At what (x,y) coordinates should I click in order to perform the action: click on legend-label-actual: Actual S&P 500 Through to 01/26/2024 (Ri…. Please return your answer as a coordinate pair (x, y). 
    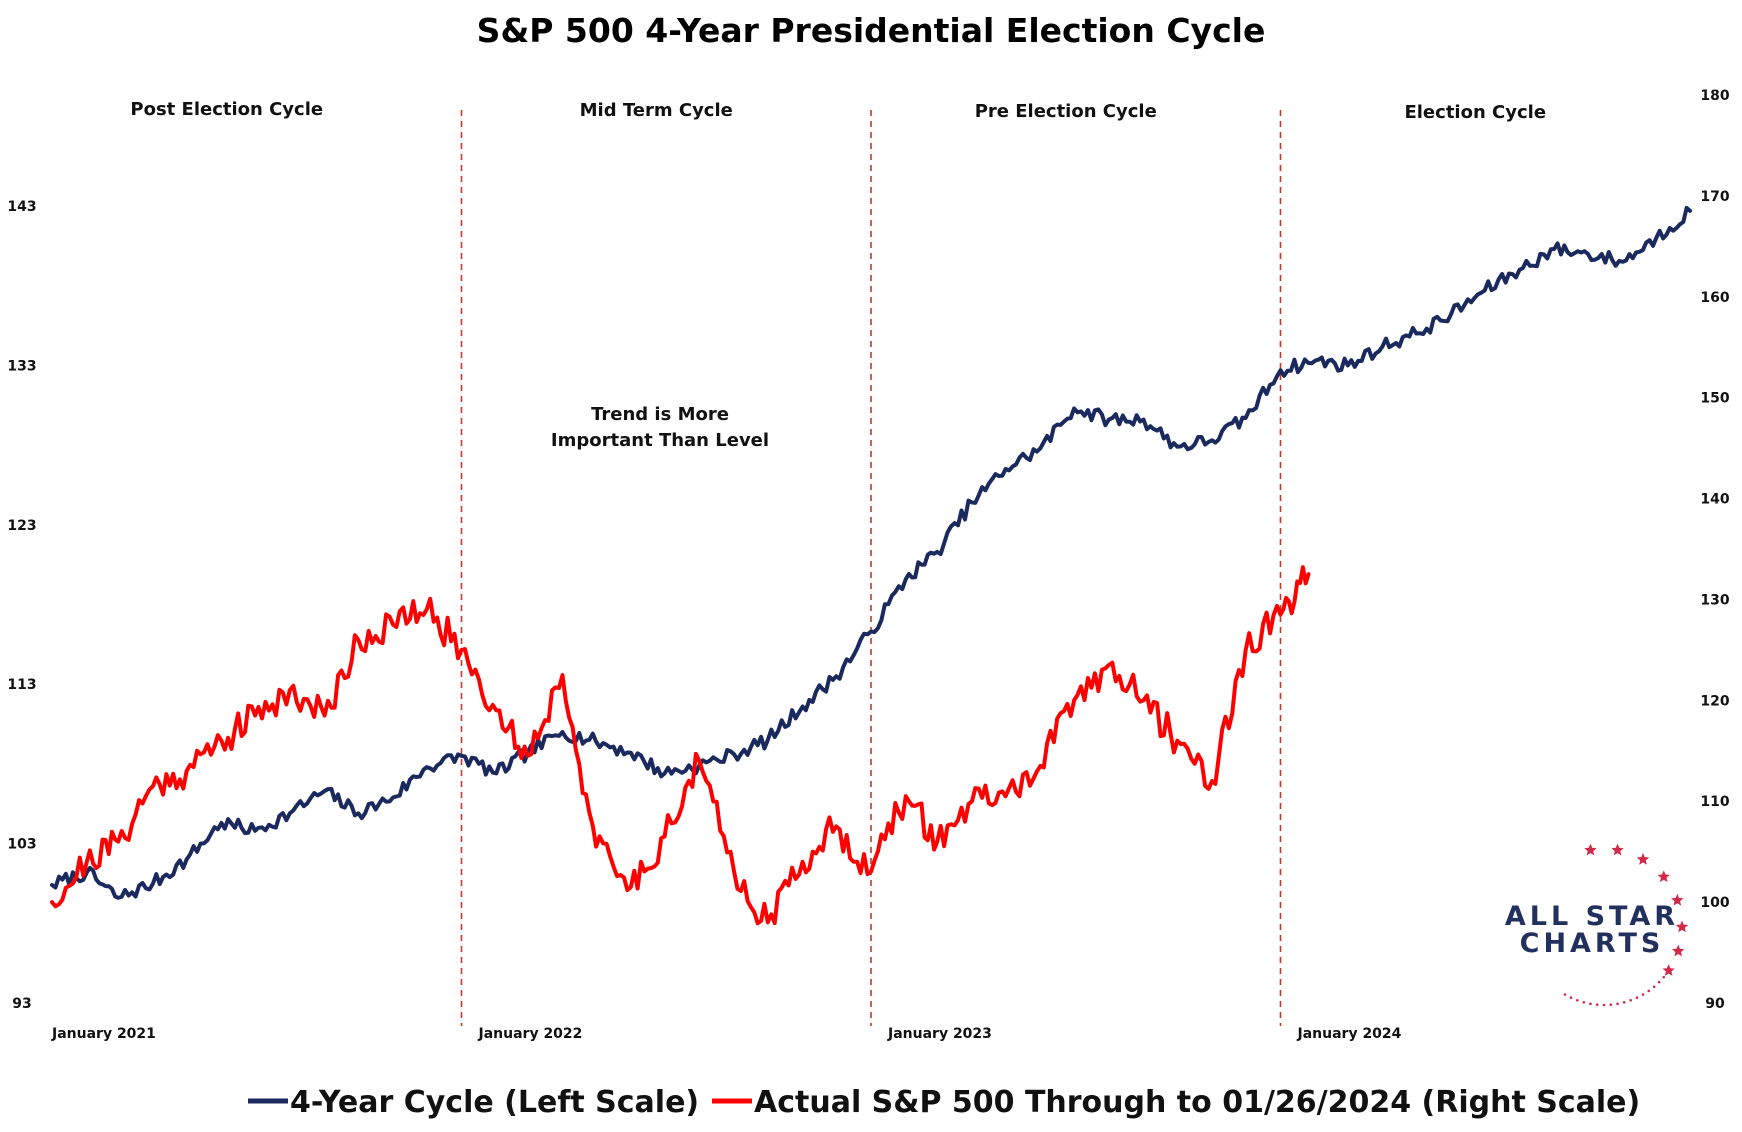
    Looking at the image, I should click on (1197, 1102).